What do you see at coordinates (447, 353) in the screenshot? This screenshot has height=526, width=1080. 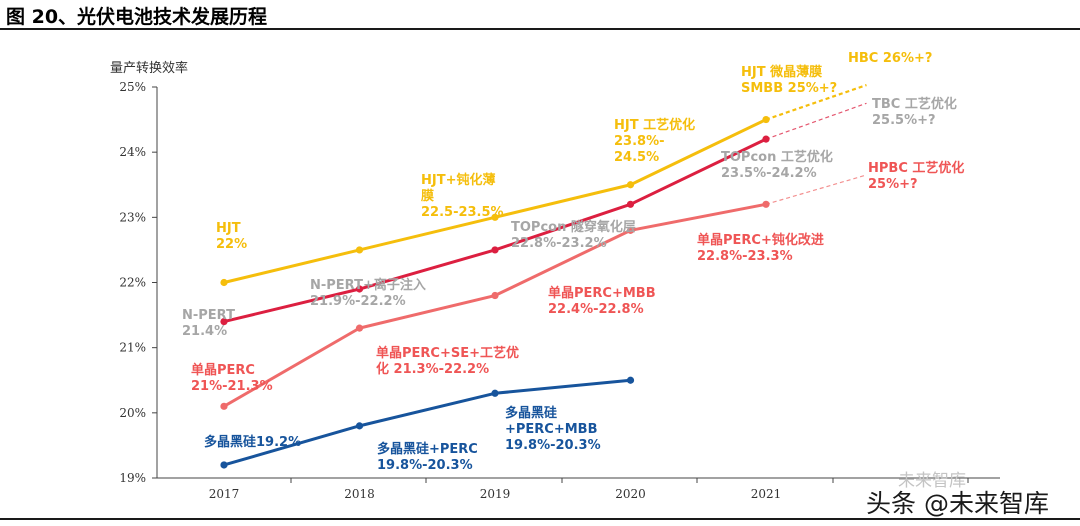 I see `annotation-text: 单晶PERC+SE+工艺优` at bounding box center [447, 353].